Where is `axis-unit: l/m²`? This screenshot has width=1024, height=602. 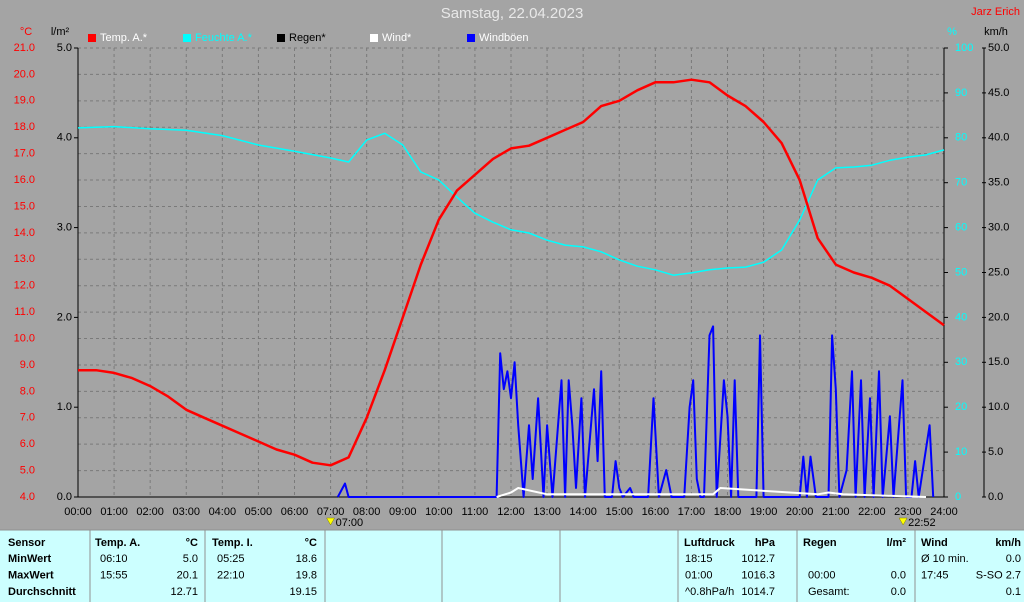 axis-unit: l/m² is located at coordinates (60, 32).